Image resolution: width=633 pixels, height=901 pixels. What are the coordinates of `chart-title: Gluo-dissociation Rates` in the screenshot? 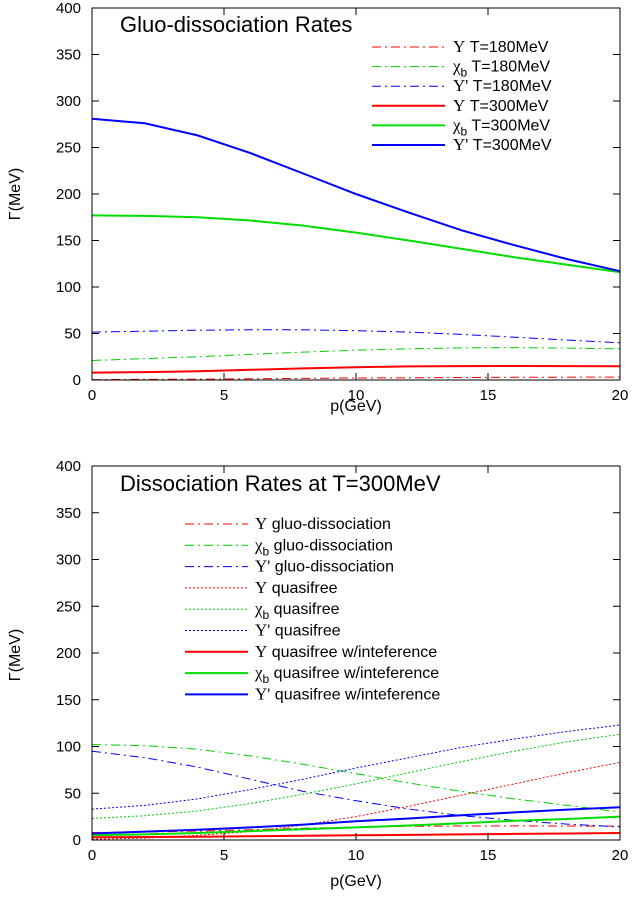 It's located at (236, 24).